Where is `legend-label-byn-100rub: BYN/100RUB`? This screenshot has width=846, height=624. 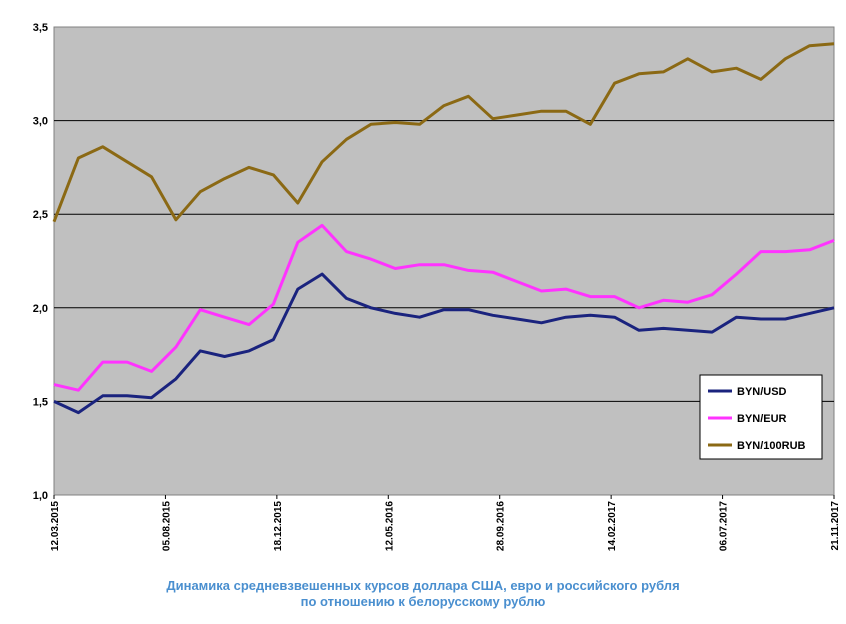 legend-label-byn-100rub: BYN/100RUB is located at coordinates (771, 446).